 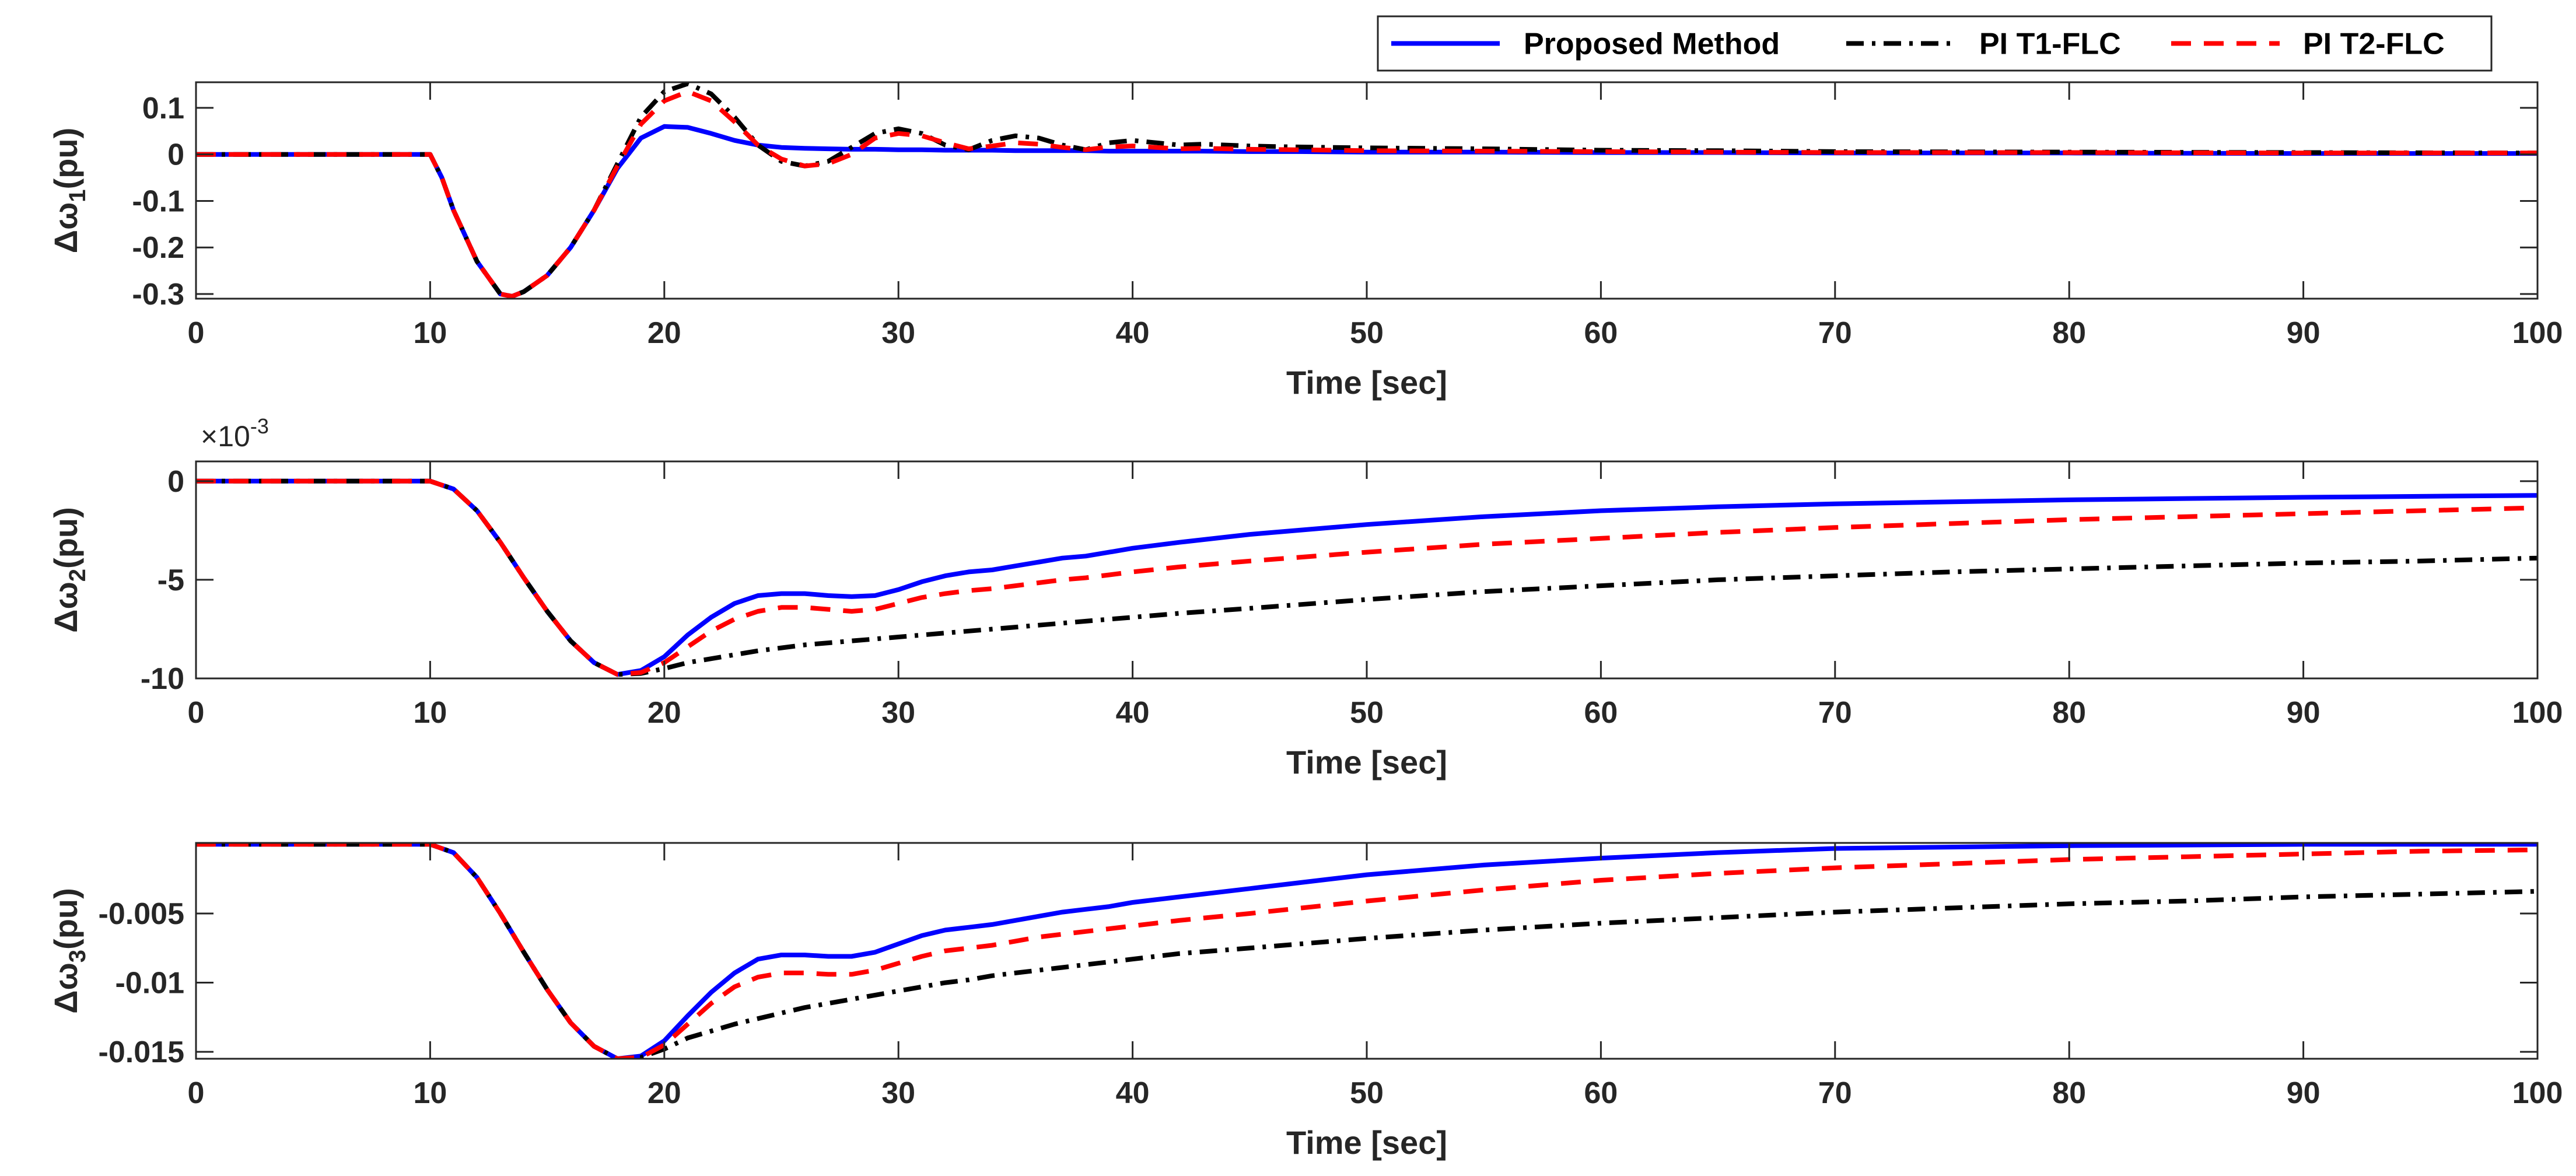 I want to click on y-tick-label: -5, so click(x=171, y=580).